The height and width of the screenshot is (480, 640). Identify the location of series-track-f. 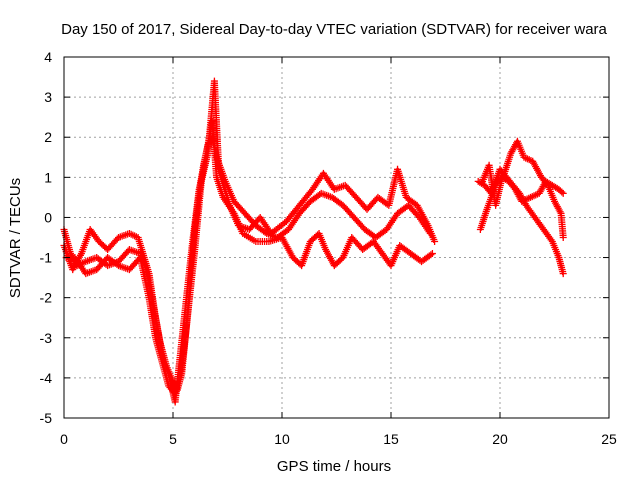
(523, 185).